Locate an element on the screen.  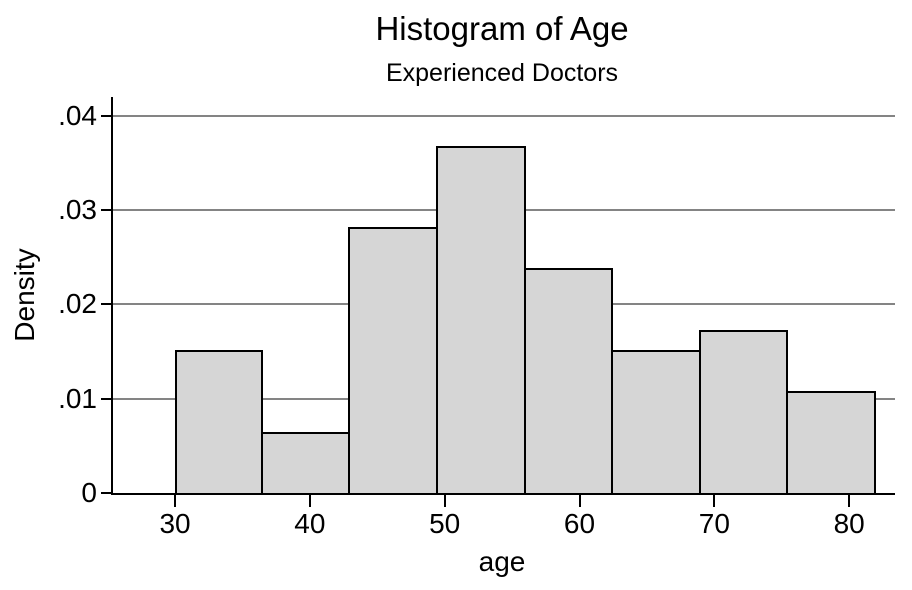
x-tick-label: 30 is located at coordinates (175, 523).